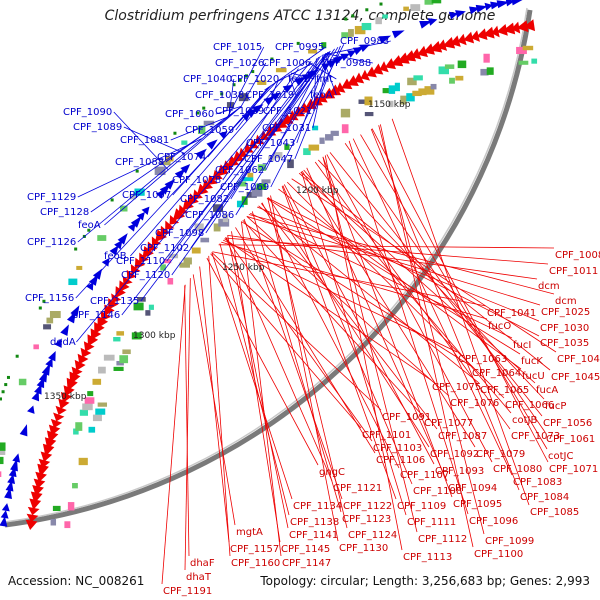 The width and height of the screenshot is (600, 600). Describe the element at coordinates (454, 454) in the screenshot. I see `gene-label-reverse: CPF_1092` at that location.